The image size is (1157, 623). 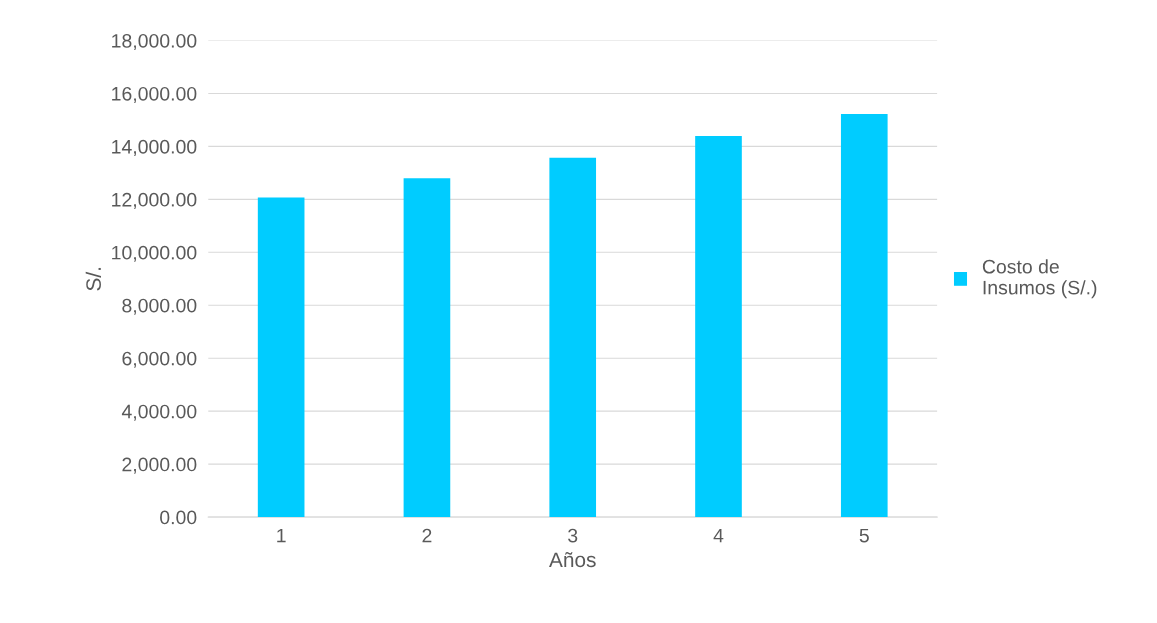 What do you see at coordinates (159, 412) in the screenshot?
I see `y-tick-label: 4,000.00` at bounding box center [159, 412].